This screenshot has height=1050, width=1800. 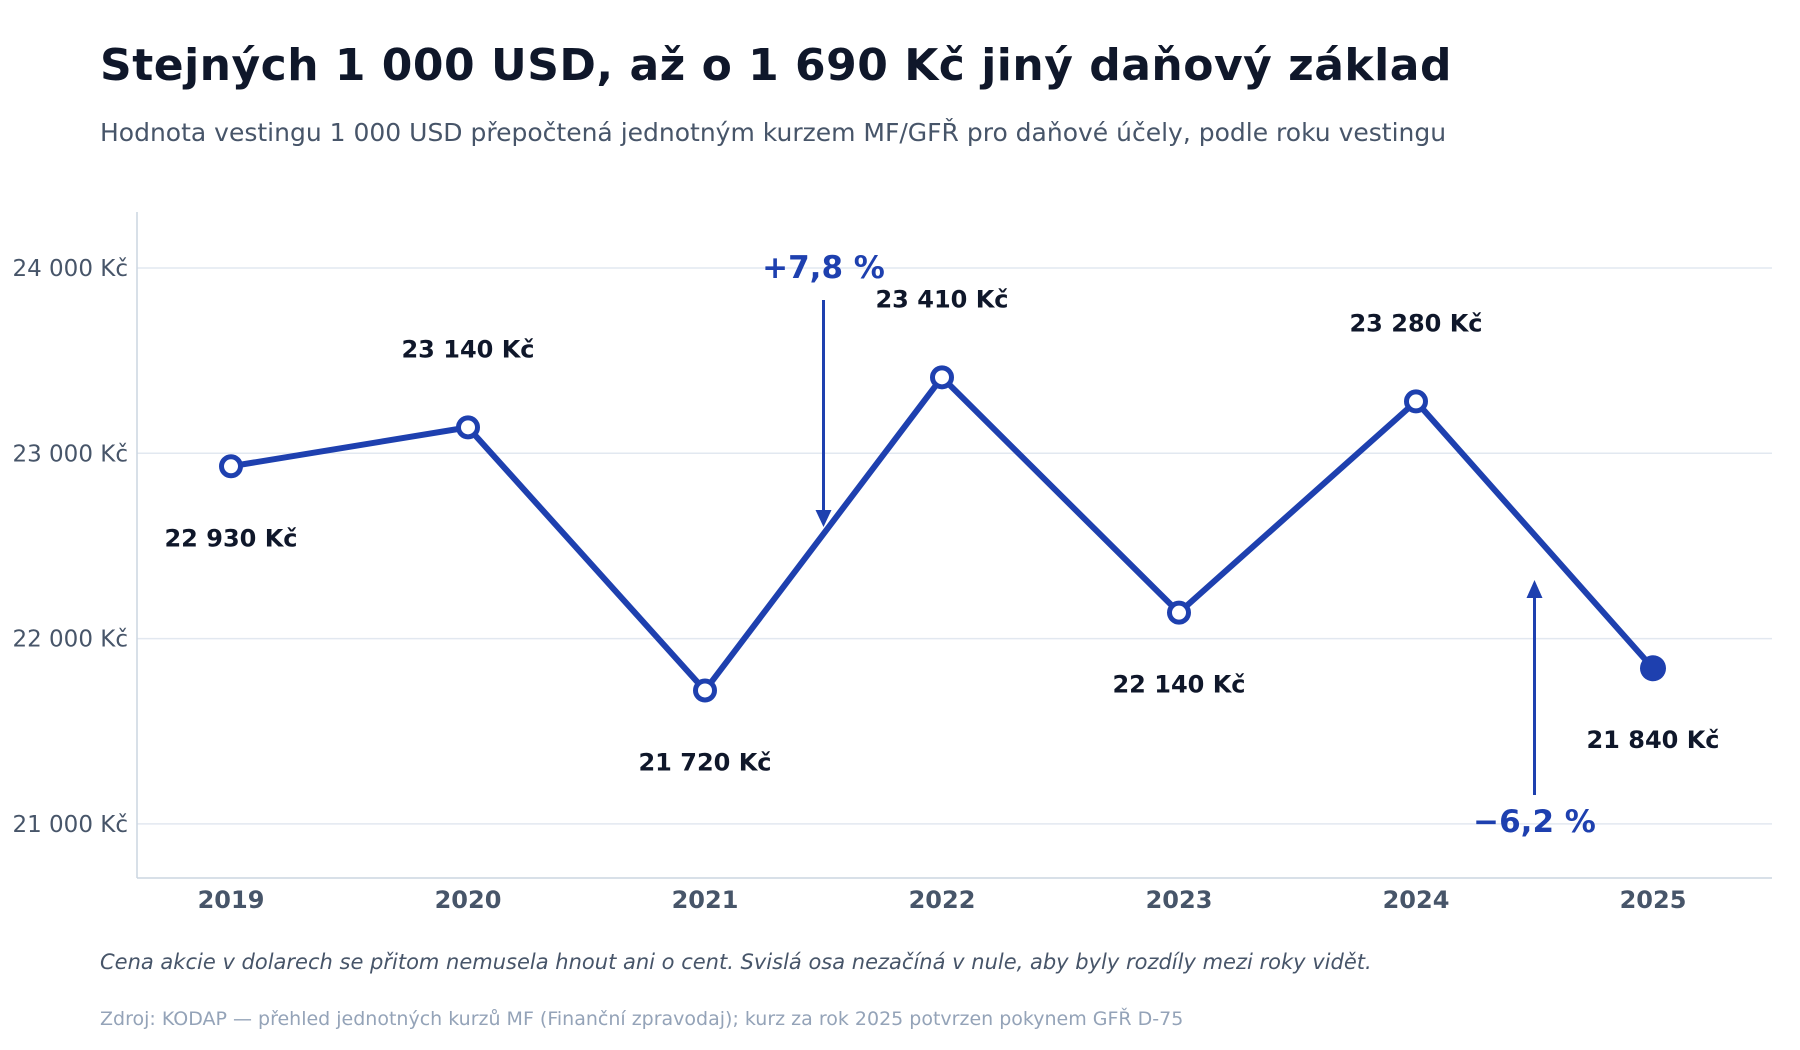 I want to click on data-label: 21 720 Kč, so click(x=704, y=762).